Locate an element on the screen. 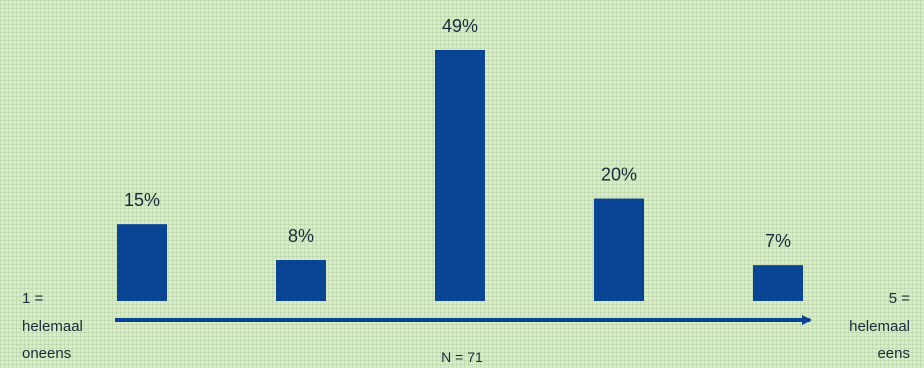 The width and height of the screenshot is (924, 368). right-label-line-3: eens is located at coordinates (893, 353).